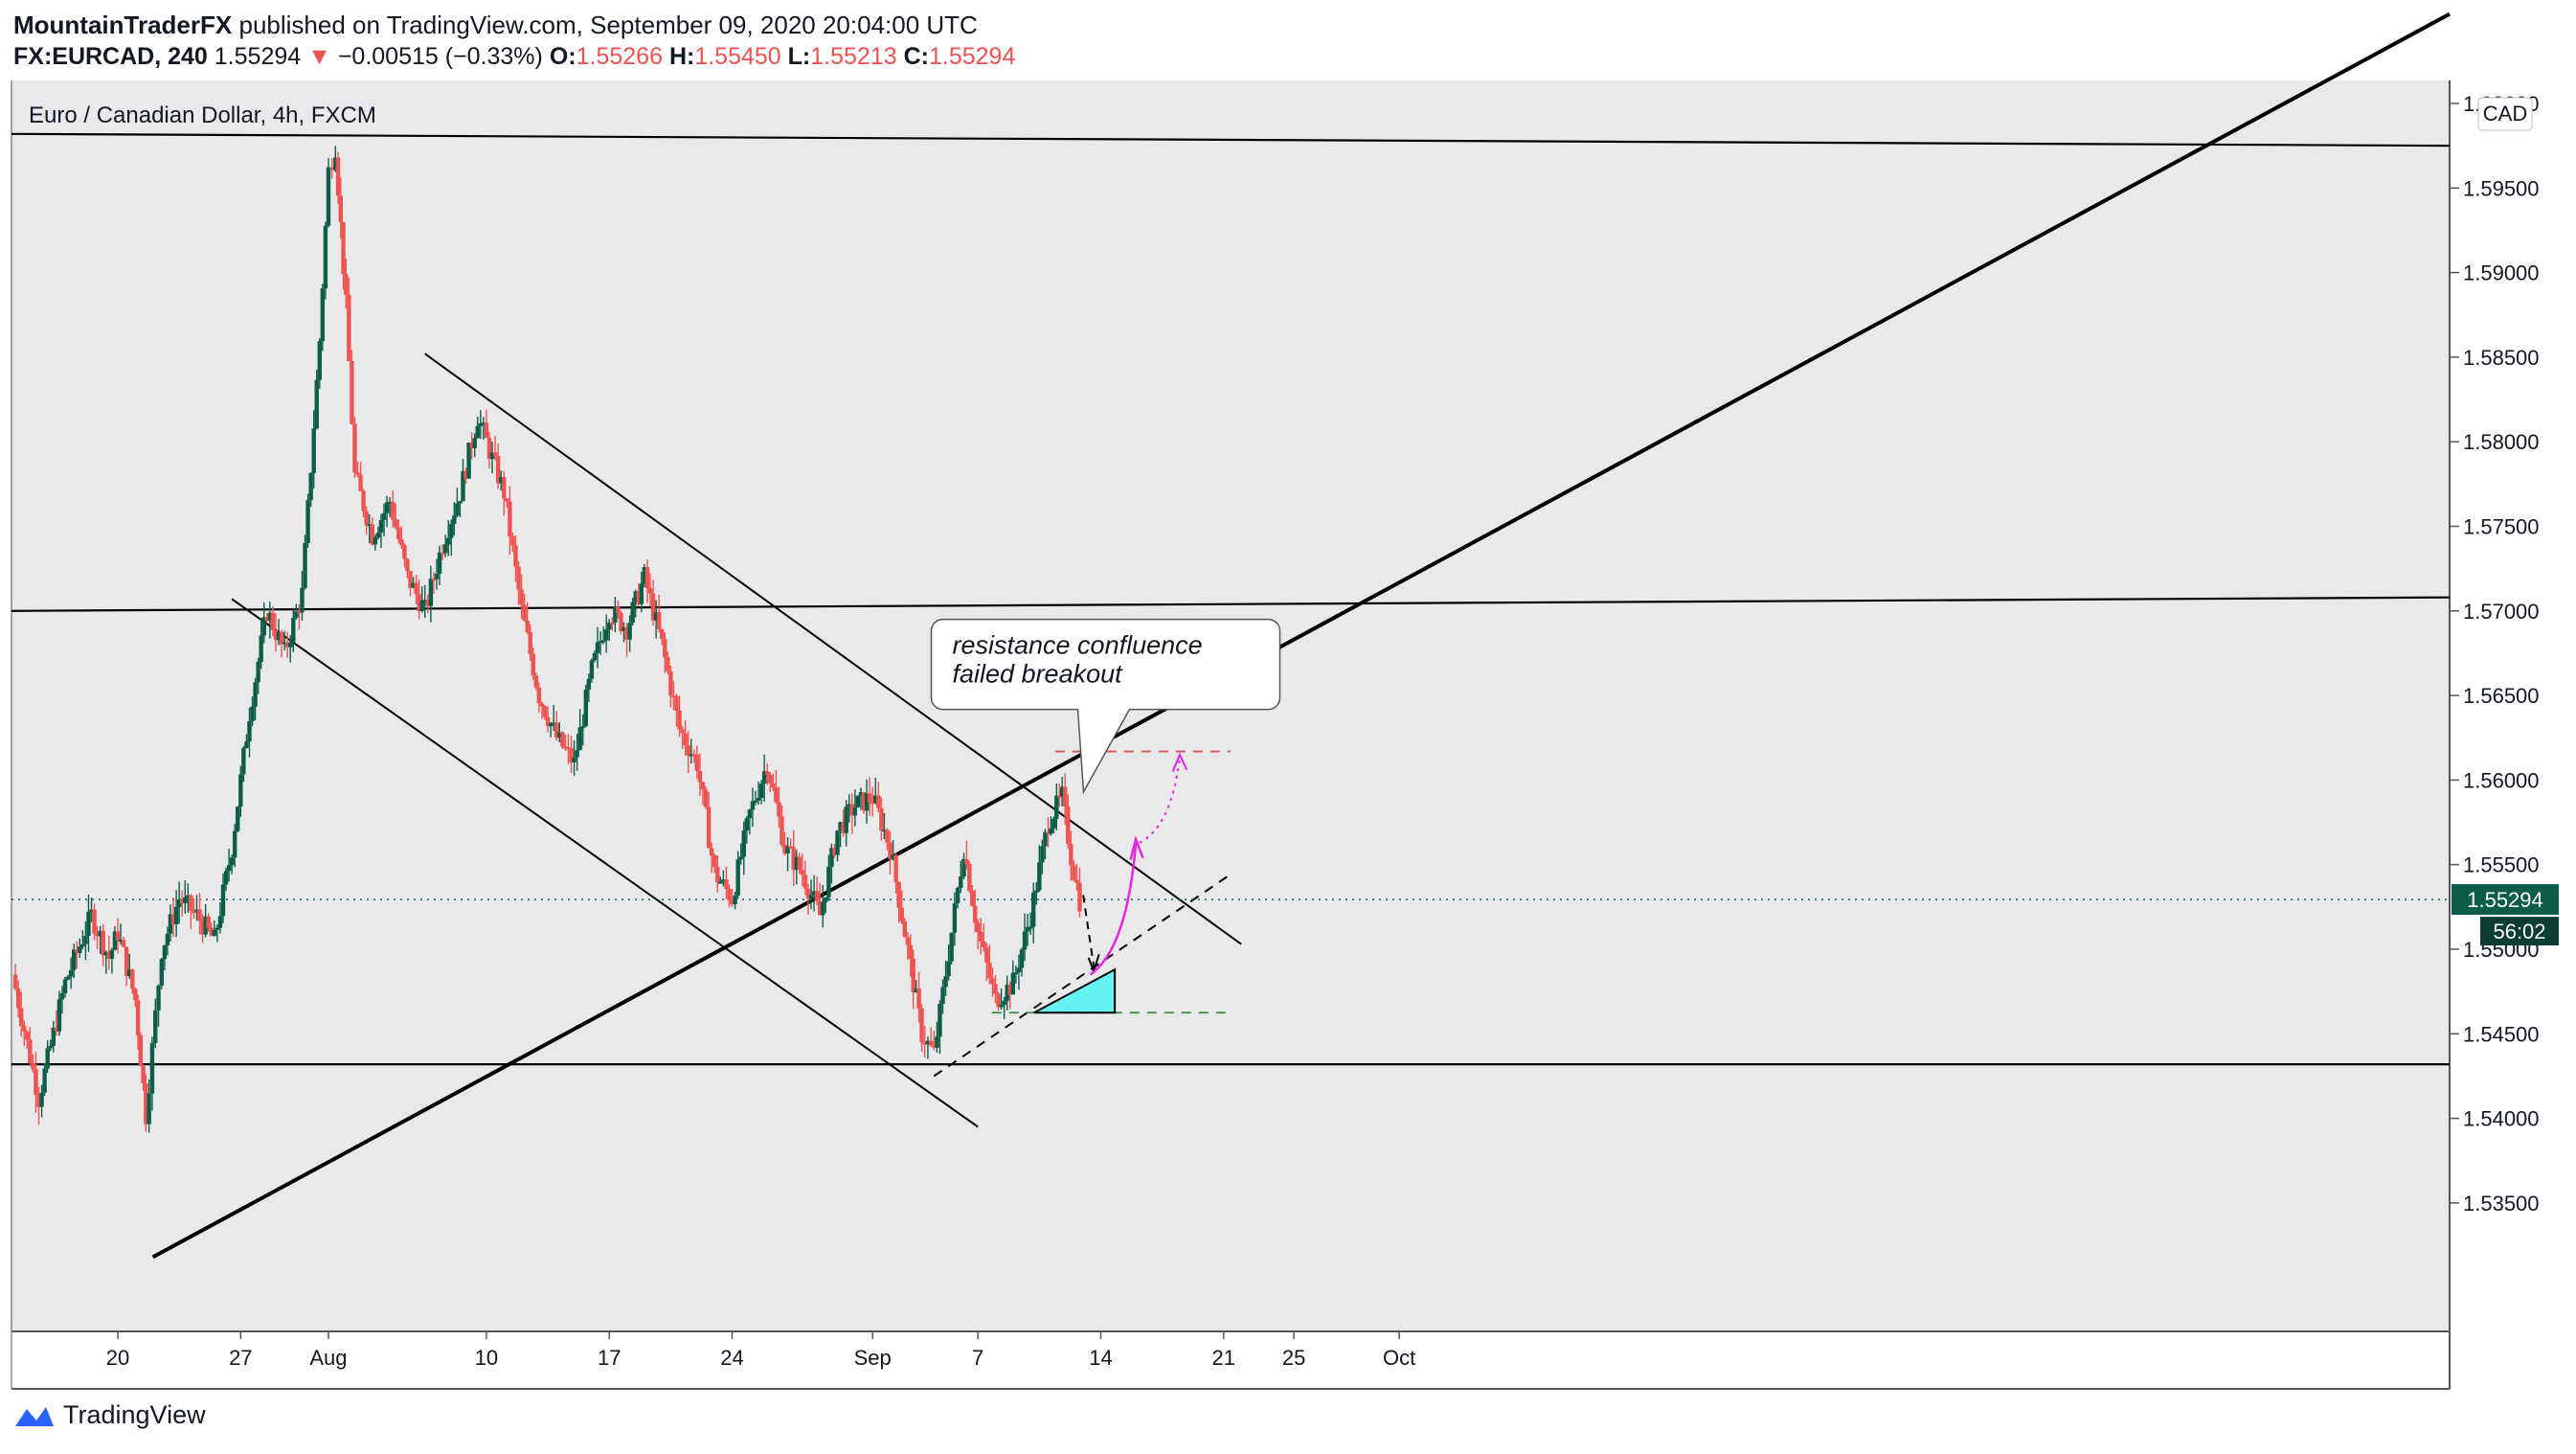 Image resolution: width=2576 pixels, height=1454 pixels. What do you see at coordinates (109, 1415) in the screenshot?
I see `tradingview-logo: TradingView` at bounding box center [109, 1415].